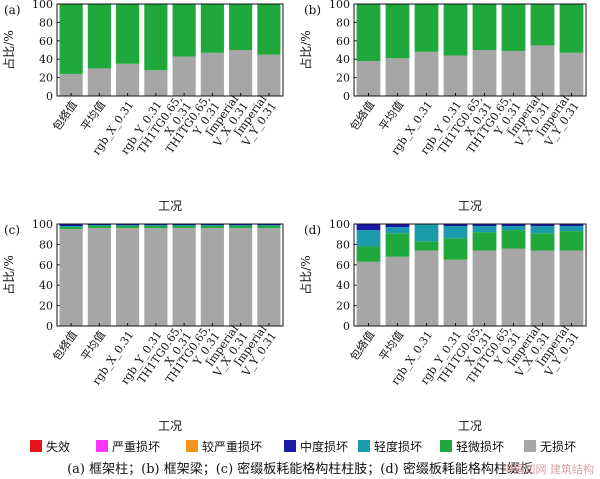 The width and height of the screenshot is (600, 479). I want to click on legend-item-moderate: 中度损坏, so click(316, 446).